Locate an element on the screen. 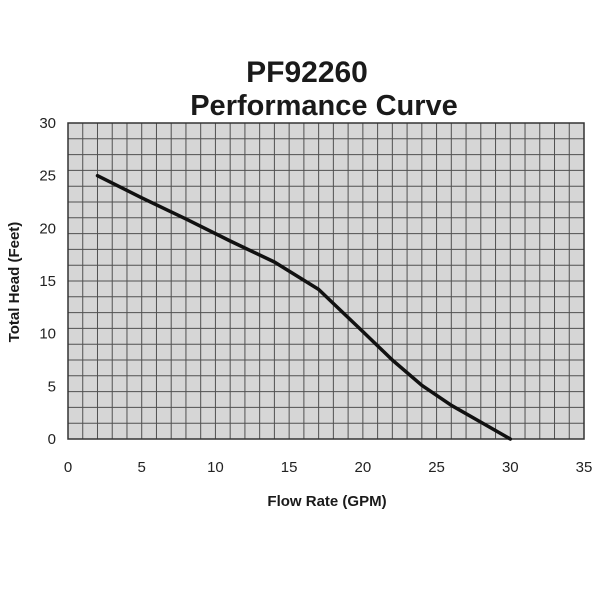 The height and width of the screenshot is (600, 600). x-tick-label: 35 is located at coordinates (584, 467).